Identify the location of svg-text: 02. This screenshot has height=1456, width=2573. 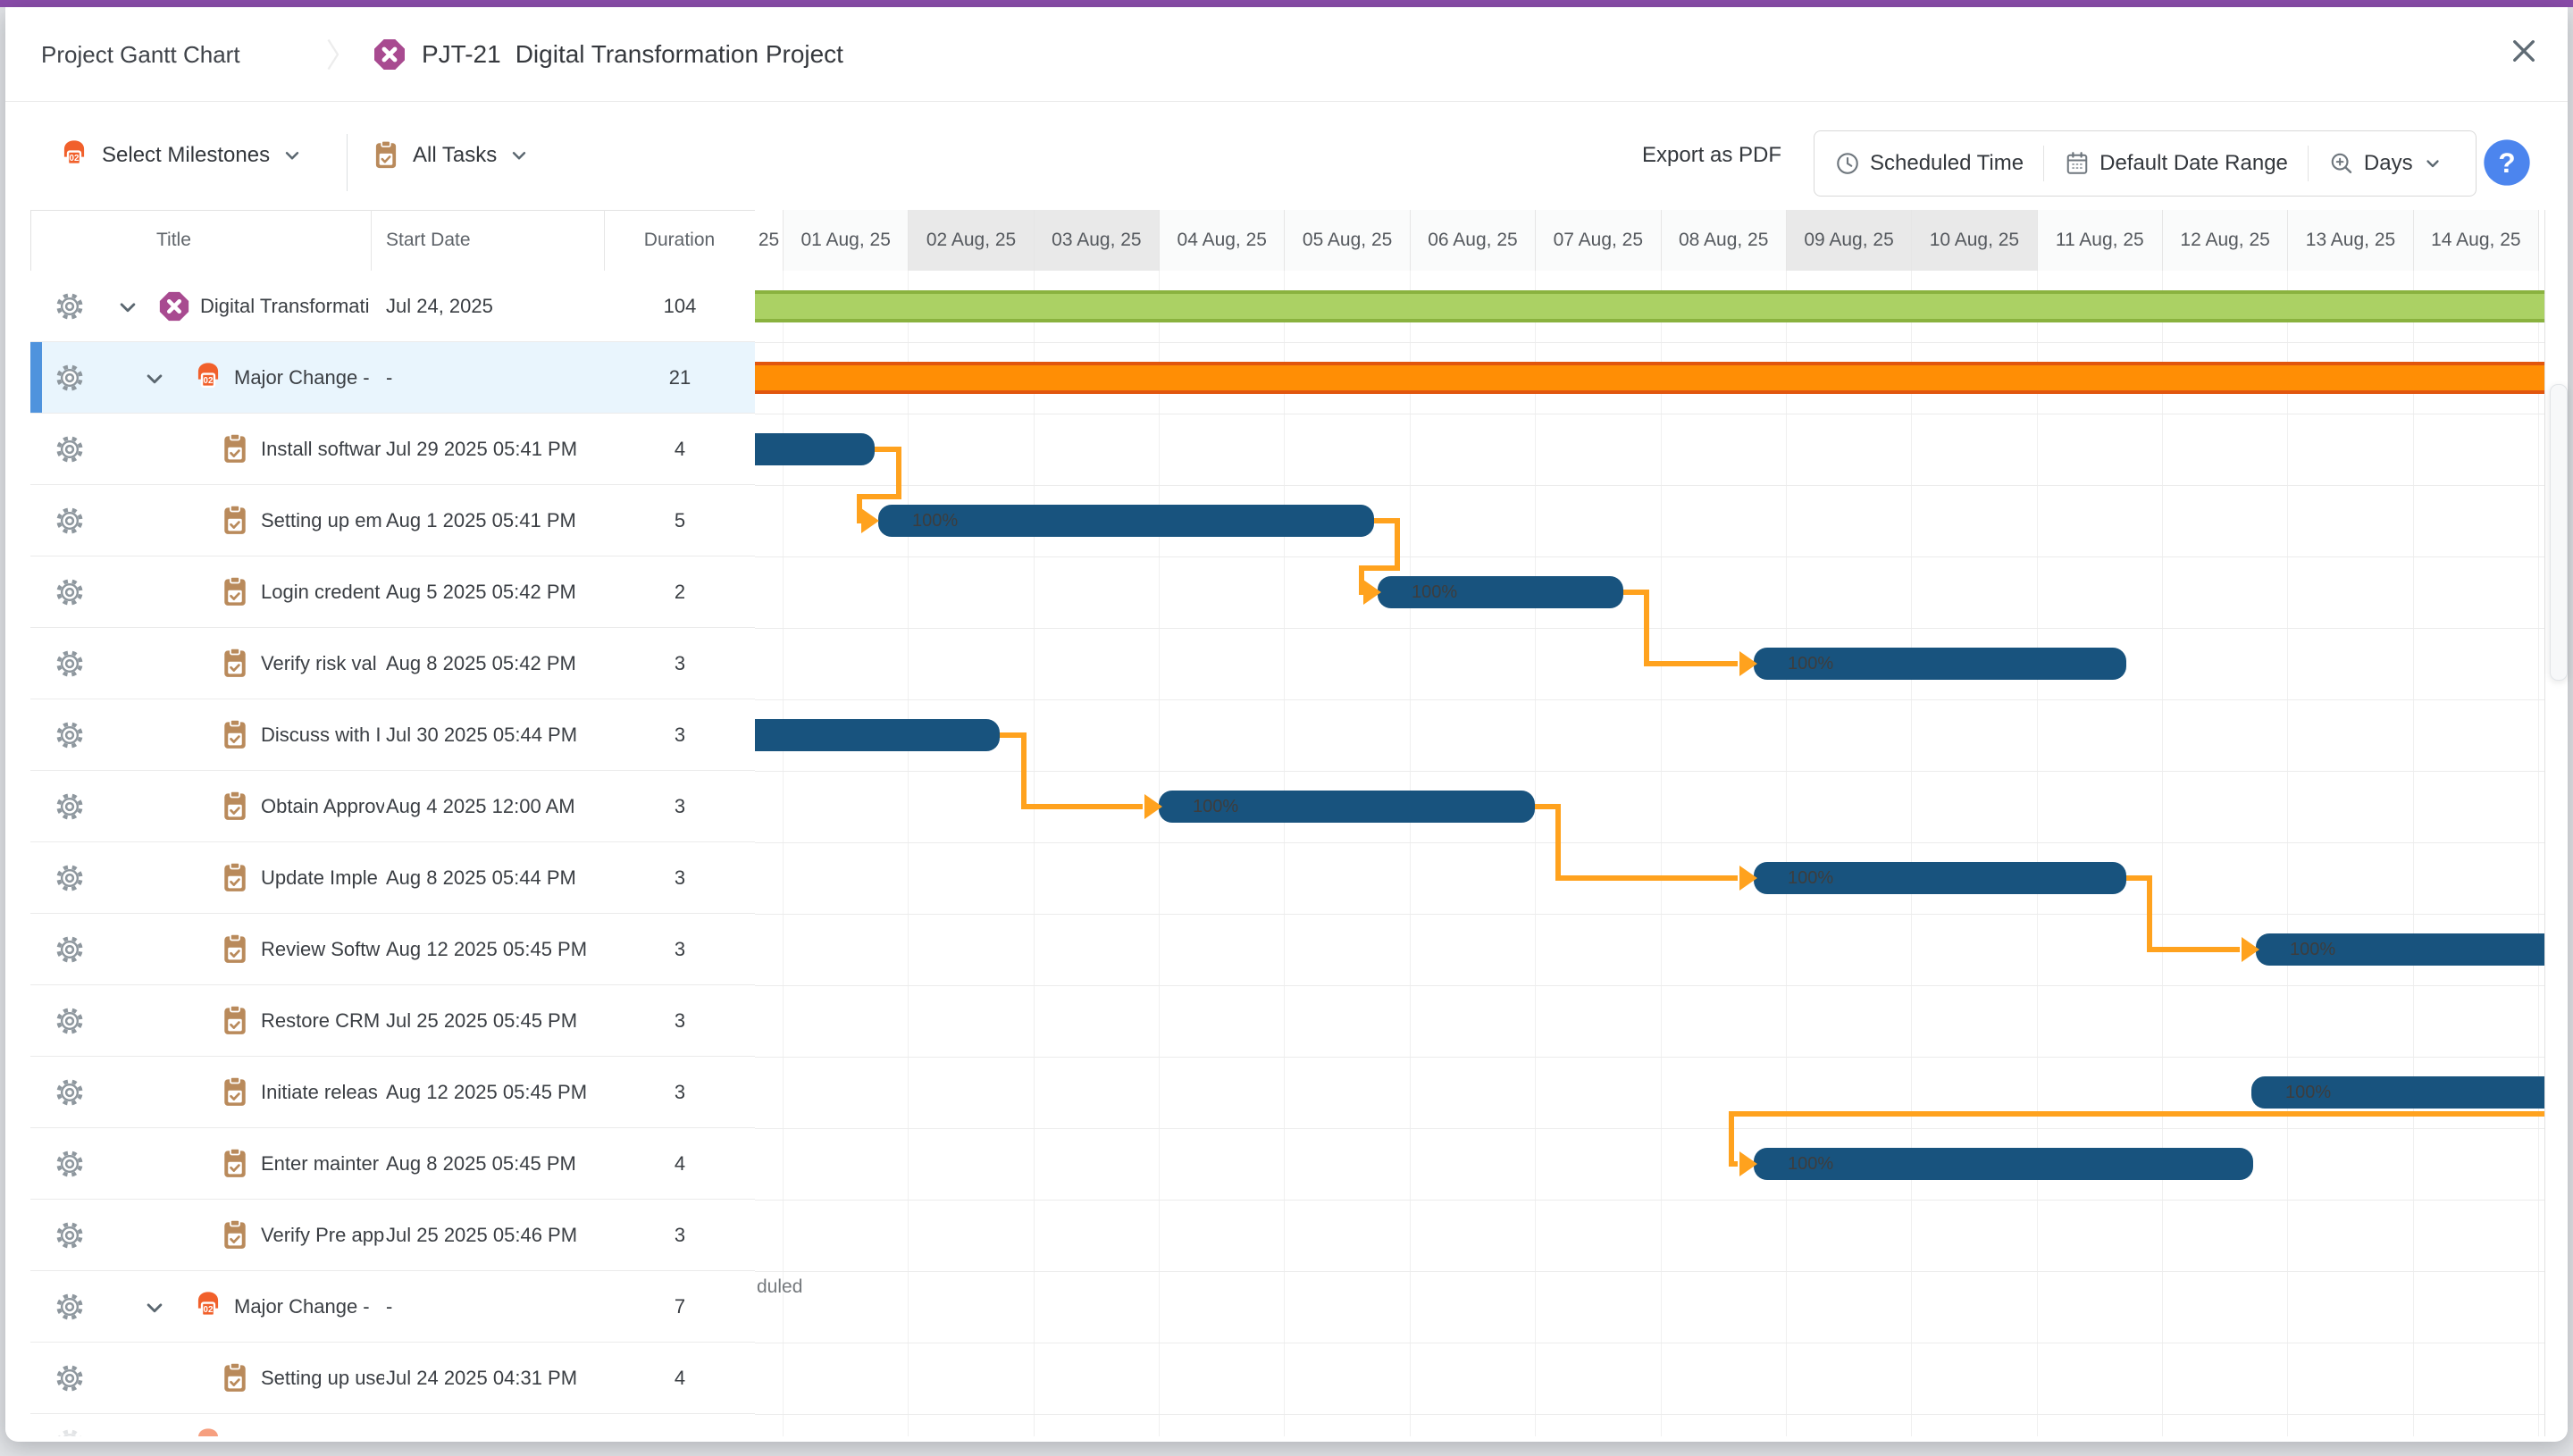
(75, 158).